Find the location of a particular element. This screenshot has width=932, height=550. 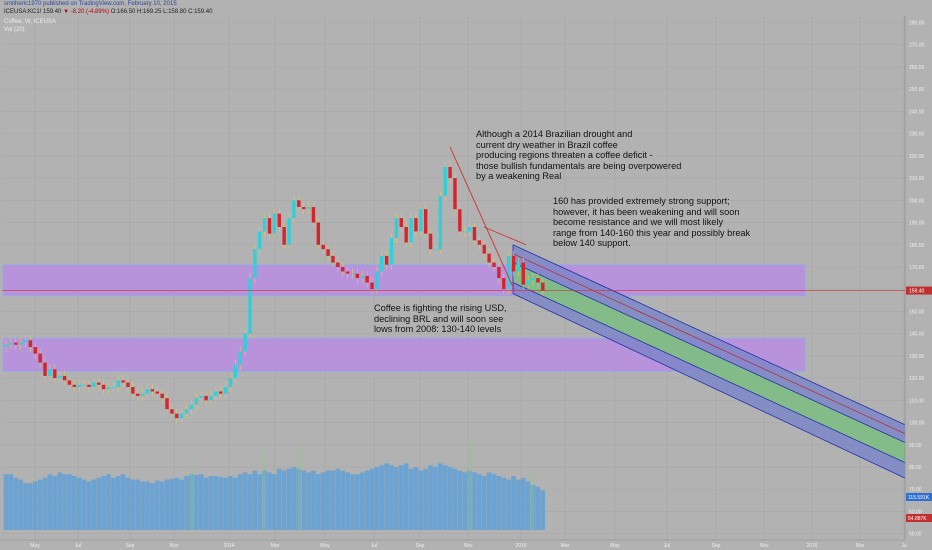

y-tick-label: 100.00 is located at coordinates (917, 424).